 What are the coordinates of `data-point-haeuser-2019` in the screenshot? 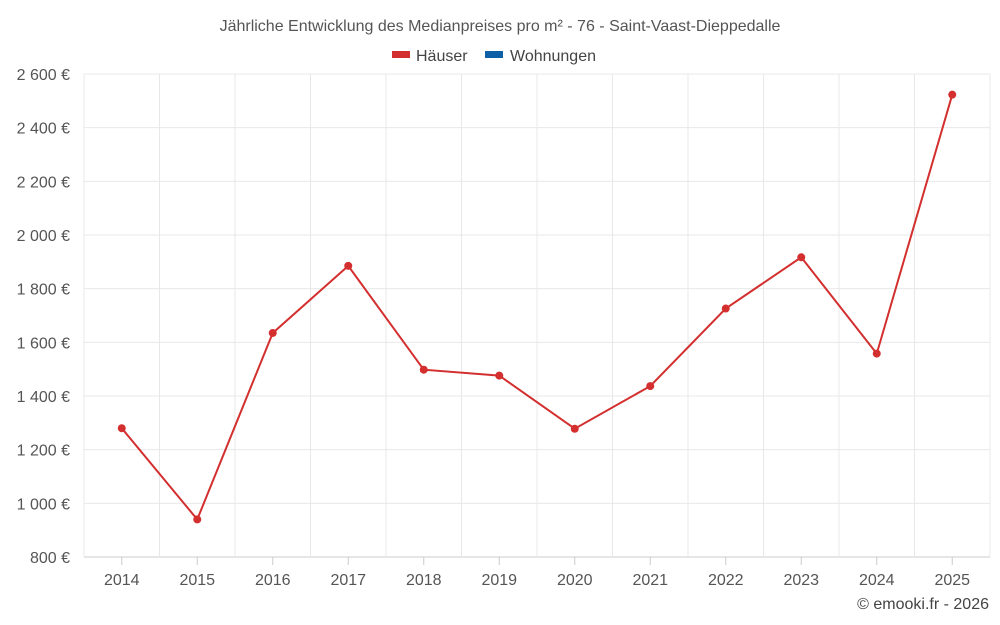 It's located at (499, 375).